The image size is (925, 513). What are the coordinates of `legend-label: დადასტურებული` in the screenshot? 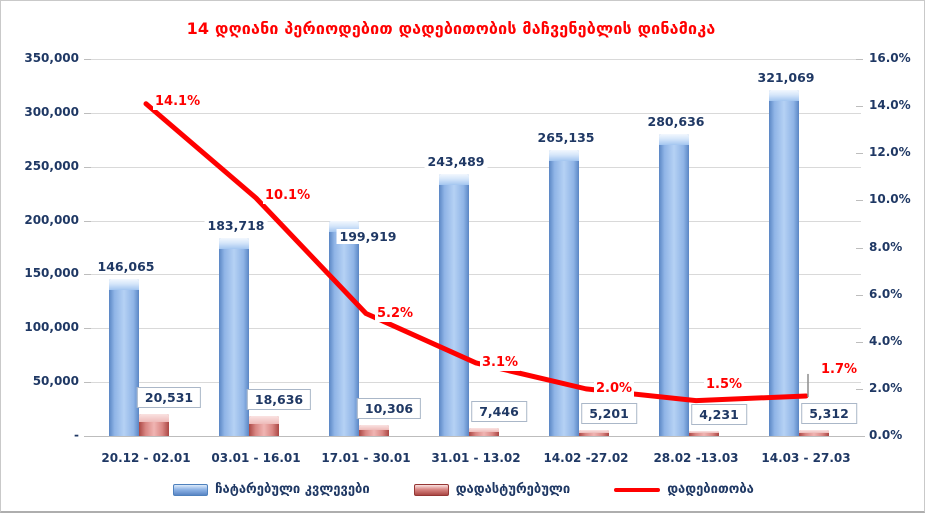 It's located at (513, 489).